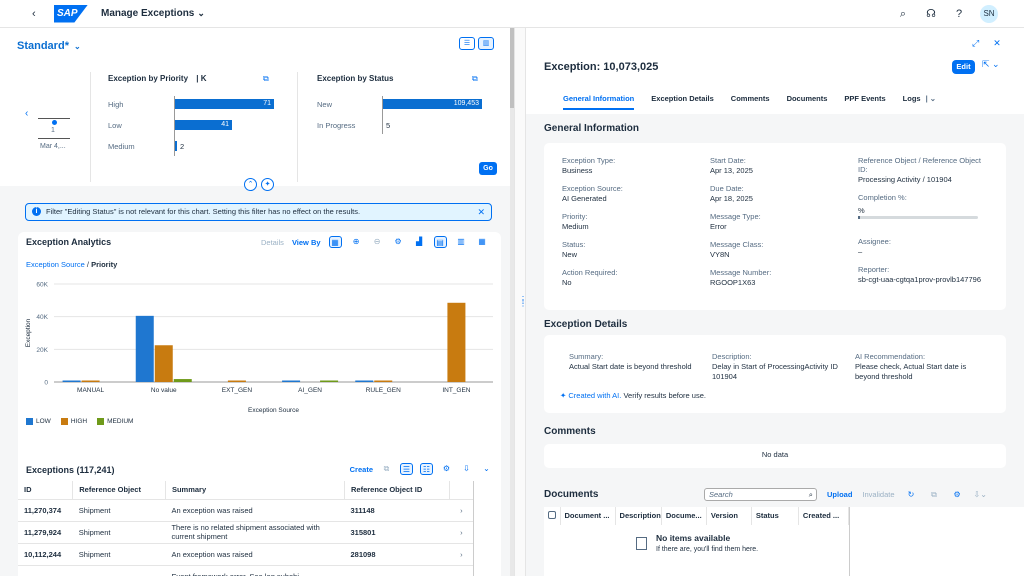 This screenshot has height=576, width=1024. What do you see at coordinates (552, 516) in the screenshot?
I see `select-all-checkbox` at bounding box center [552, 516].